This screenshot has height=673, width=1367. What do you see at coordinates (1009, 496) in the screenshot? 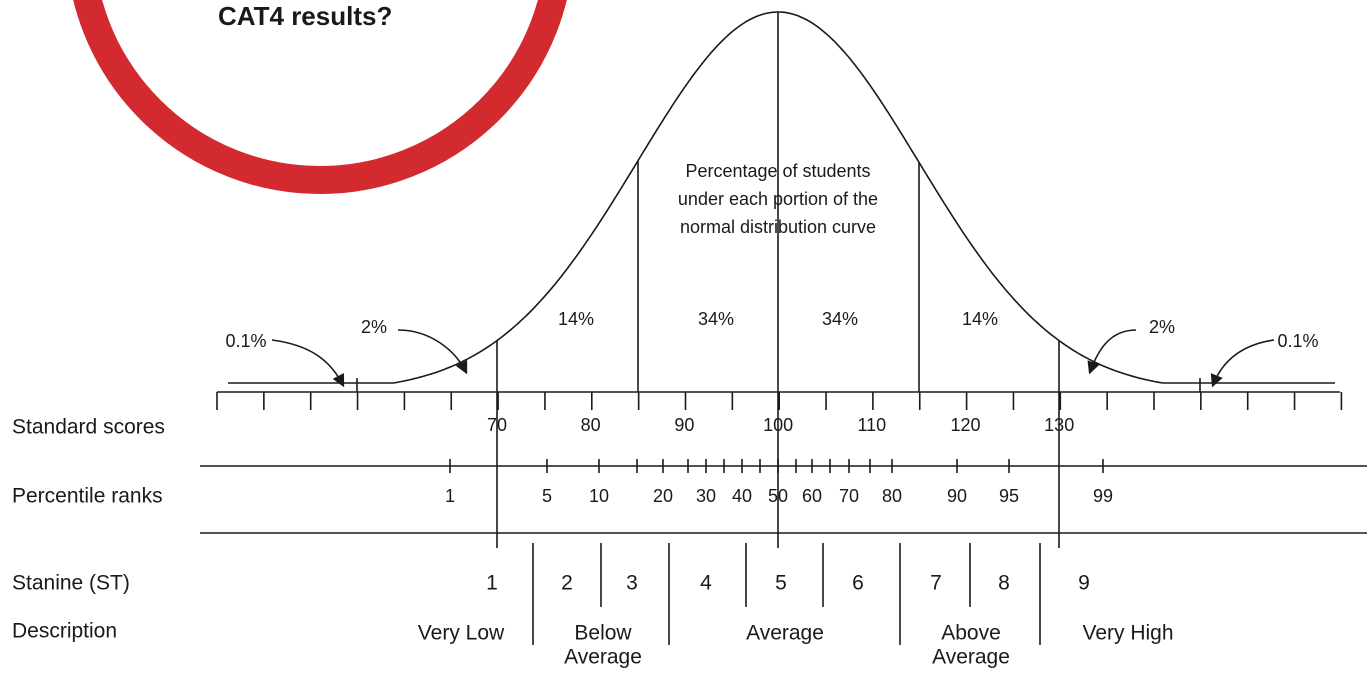
I see `percentile-label: 95` at bounding box center [1009, 496].